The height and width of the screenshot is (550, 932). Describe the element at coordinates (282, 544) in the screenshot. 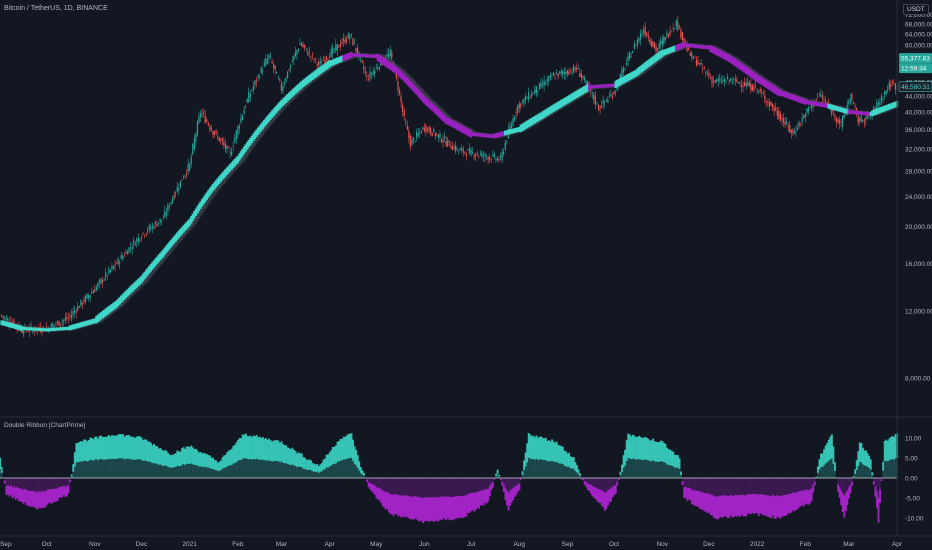

I see `time-tick-label: Mar` at that location.